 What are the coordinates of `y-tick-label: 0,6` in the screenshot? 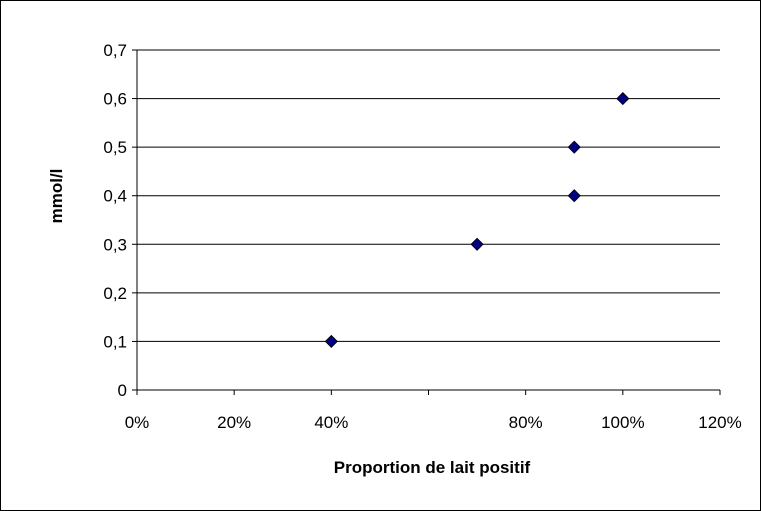 It's located at (115, 99).